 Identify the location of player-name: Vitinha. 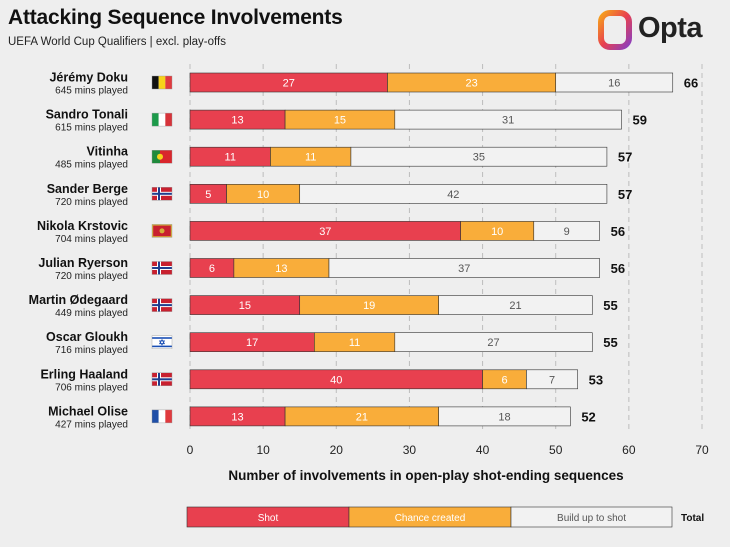
(108, 152).